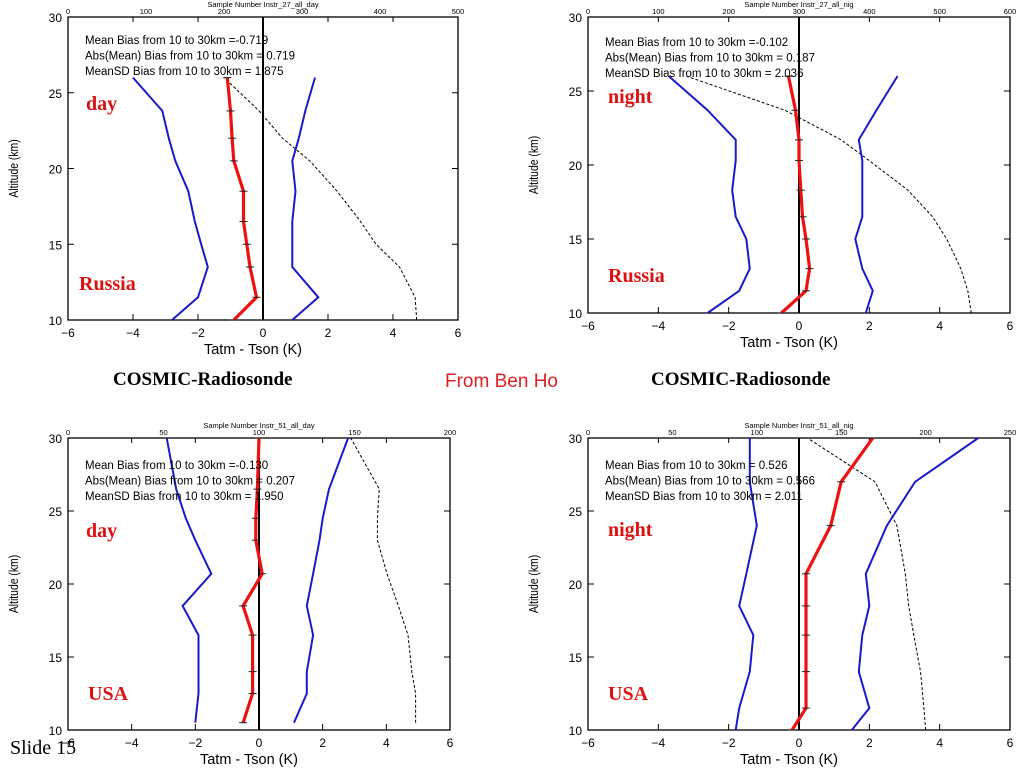 This screenshot has width=1024, height=768. I want to click on time-of-day-label: night, so click(630, 530).